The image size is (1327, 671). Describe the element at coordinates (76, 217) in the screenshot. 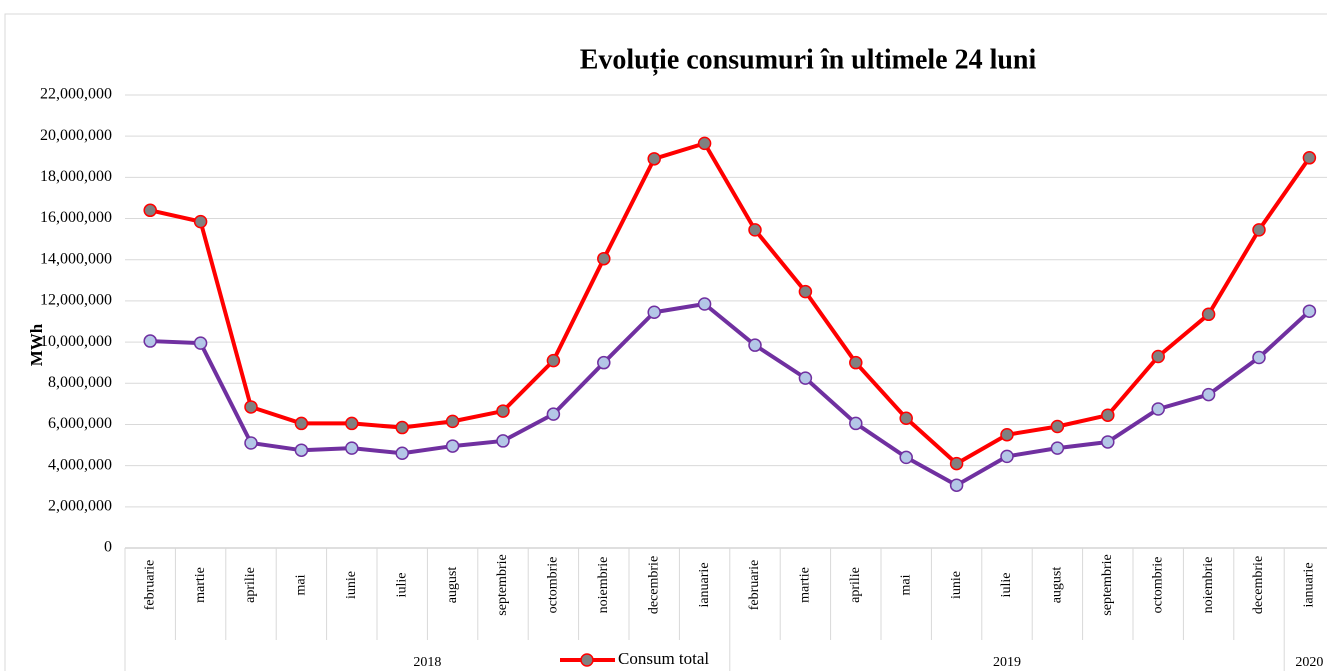

I see `y-tick-label: 16,000,000` at that location.